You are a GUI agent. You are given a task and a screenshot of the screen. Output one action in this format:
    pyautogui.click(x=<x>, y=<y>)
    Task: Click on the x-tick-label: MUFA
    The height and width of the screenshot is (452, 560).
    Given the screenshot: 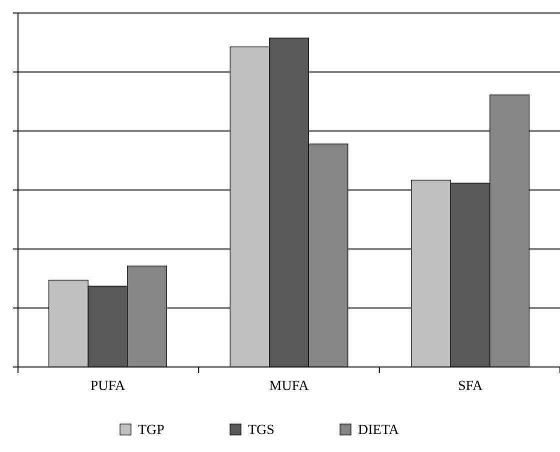 What is the action you would take?
    pyautogui.click(x=289, y=386)
    